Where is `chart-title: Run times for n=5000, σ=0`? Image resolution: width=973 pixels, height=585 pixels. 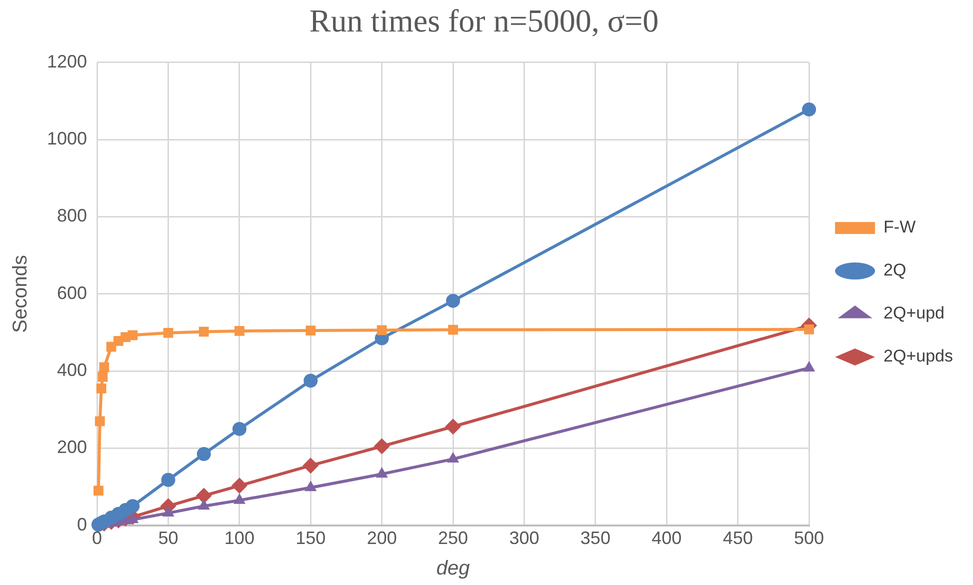
chart-title: Run times for n=5000, σ=0 is located at coordinates (484, 20).